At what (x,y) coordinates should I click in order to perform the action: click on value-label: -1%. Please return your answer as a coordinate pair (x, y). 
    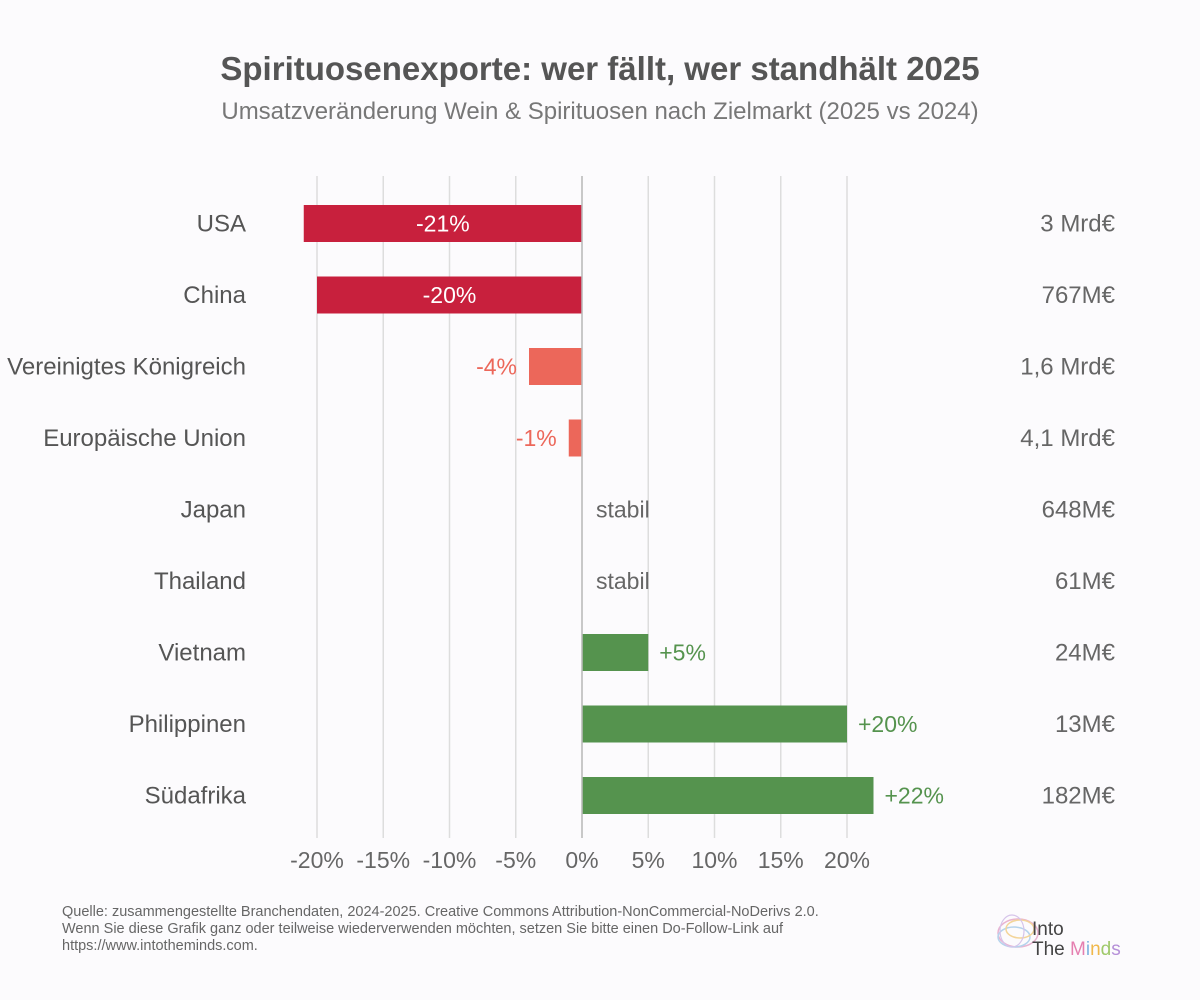
    Looking at the image, I should click on (536, 438).